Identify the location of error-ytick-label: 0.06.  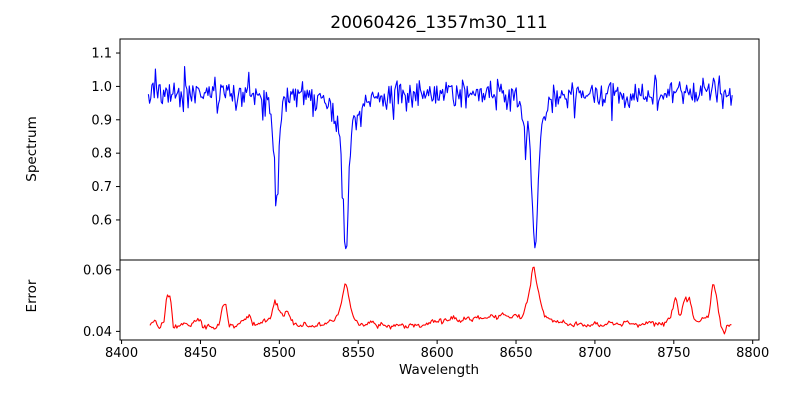
(97, 270).